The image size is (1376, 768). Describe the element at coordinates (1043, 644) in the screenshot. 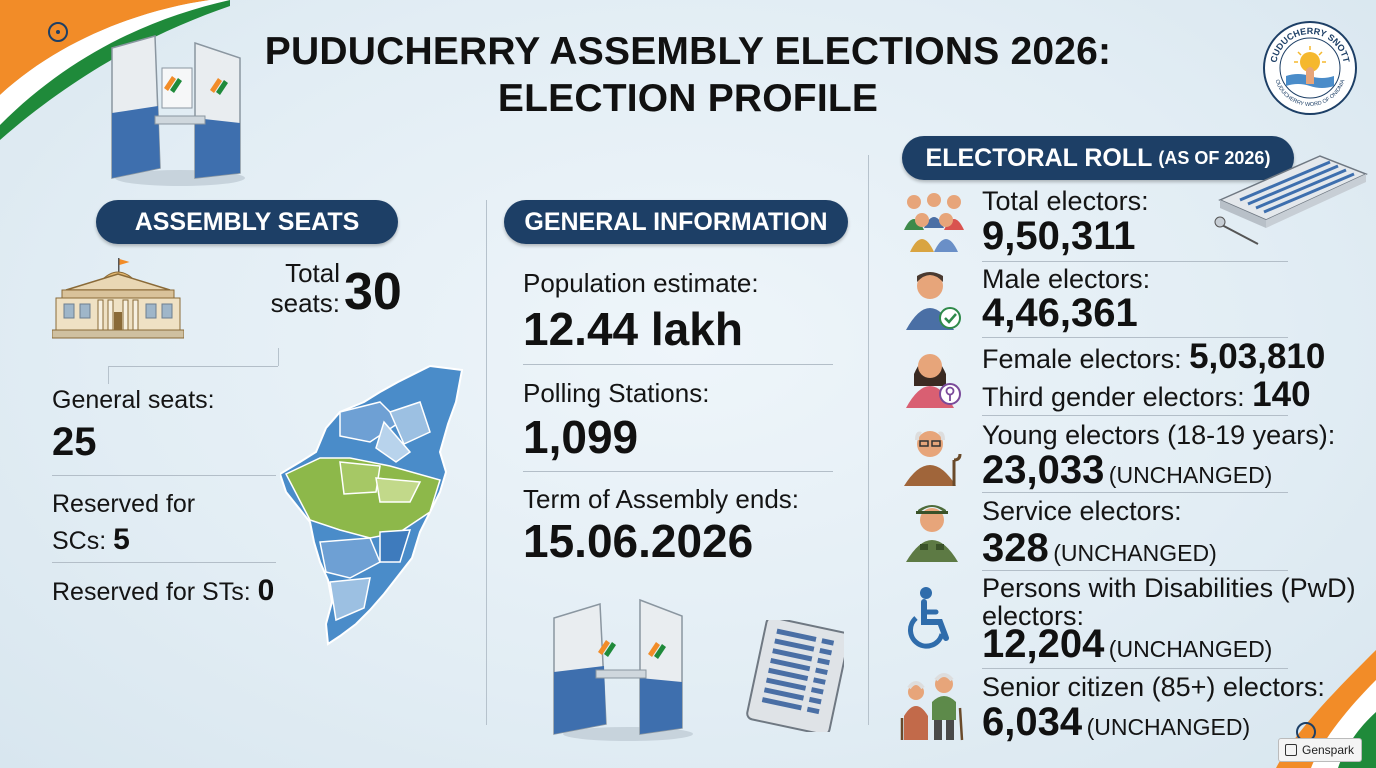

I see `pwd-electors-value: 12,204` at that location.